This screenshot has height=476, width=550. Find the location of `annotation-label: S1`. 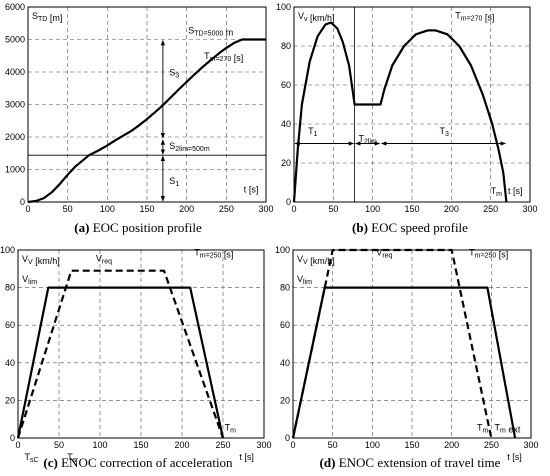

annotation-label: S1 is located at coordinates (174, 182).